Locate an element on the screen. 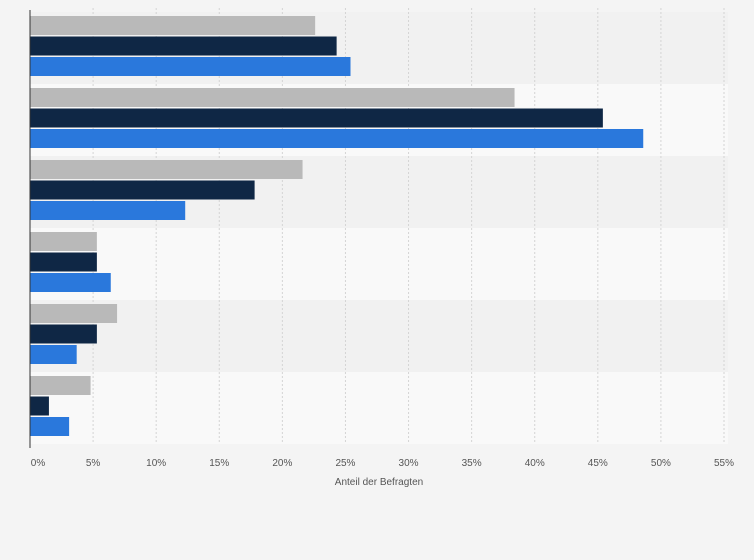 This screenshot has width=754, height=560. x-tick-label: 40% is located at coordinates (535, 463).